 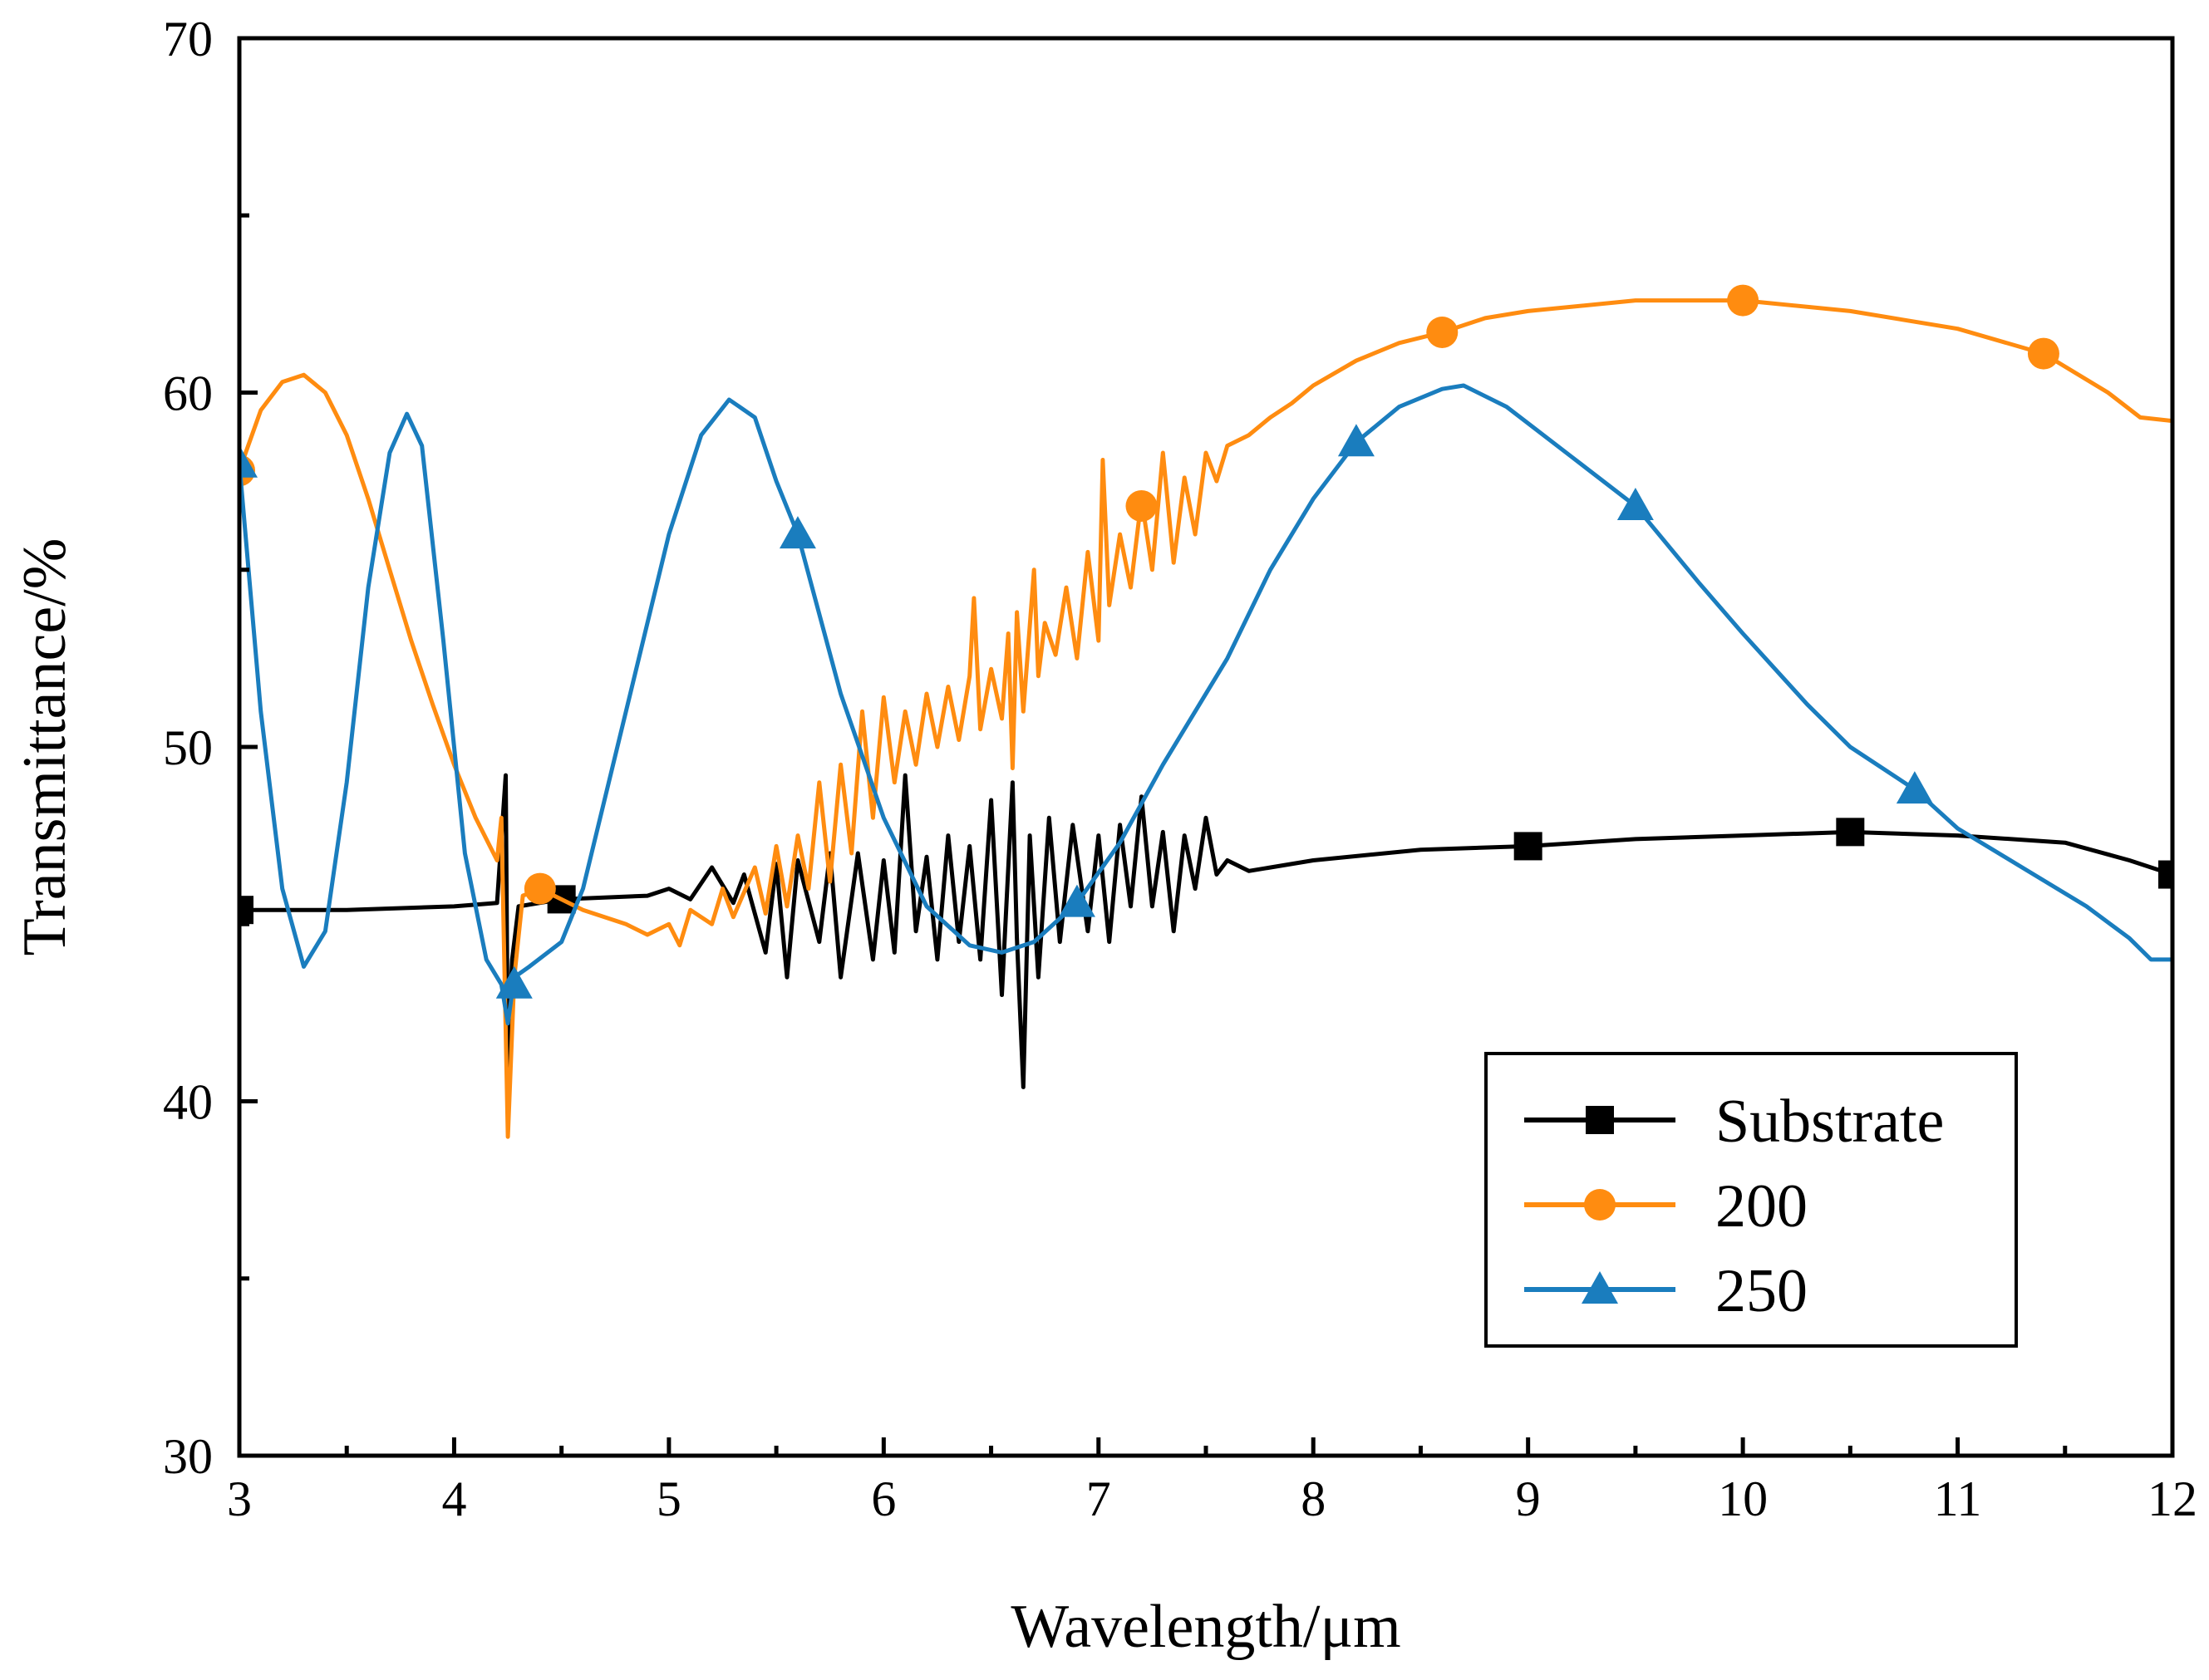 I want to click on x-tick-label: 9, so click(x=1528, y=1498).